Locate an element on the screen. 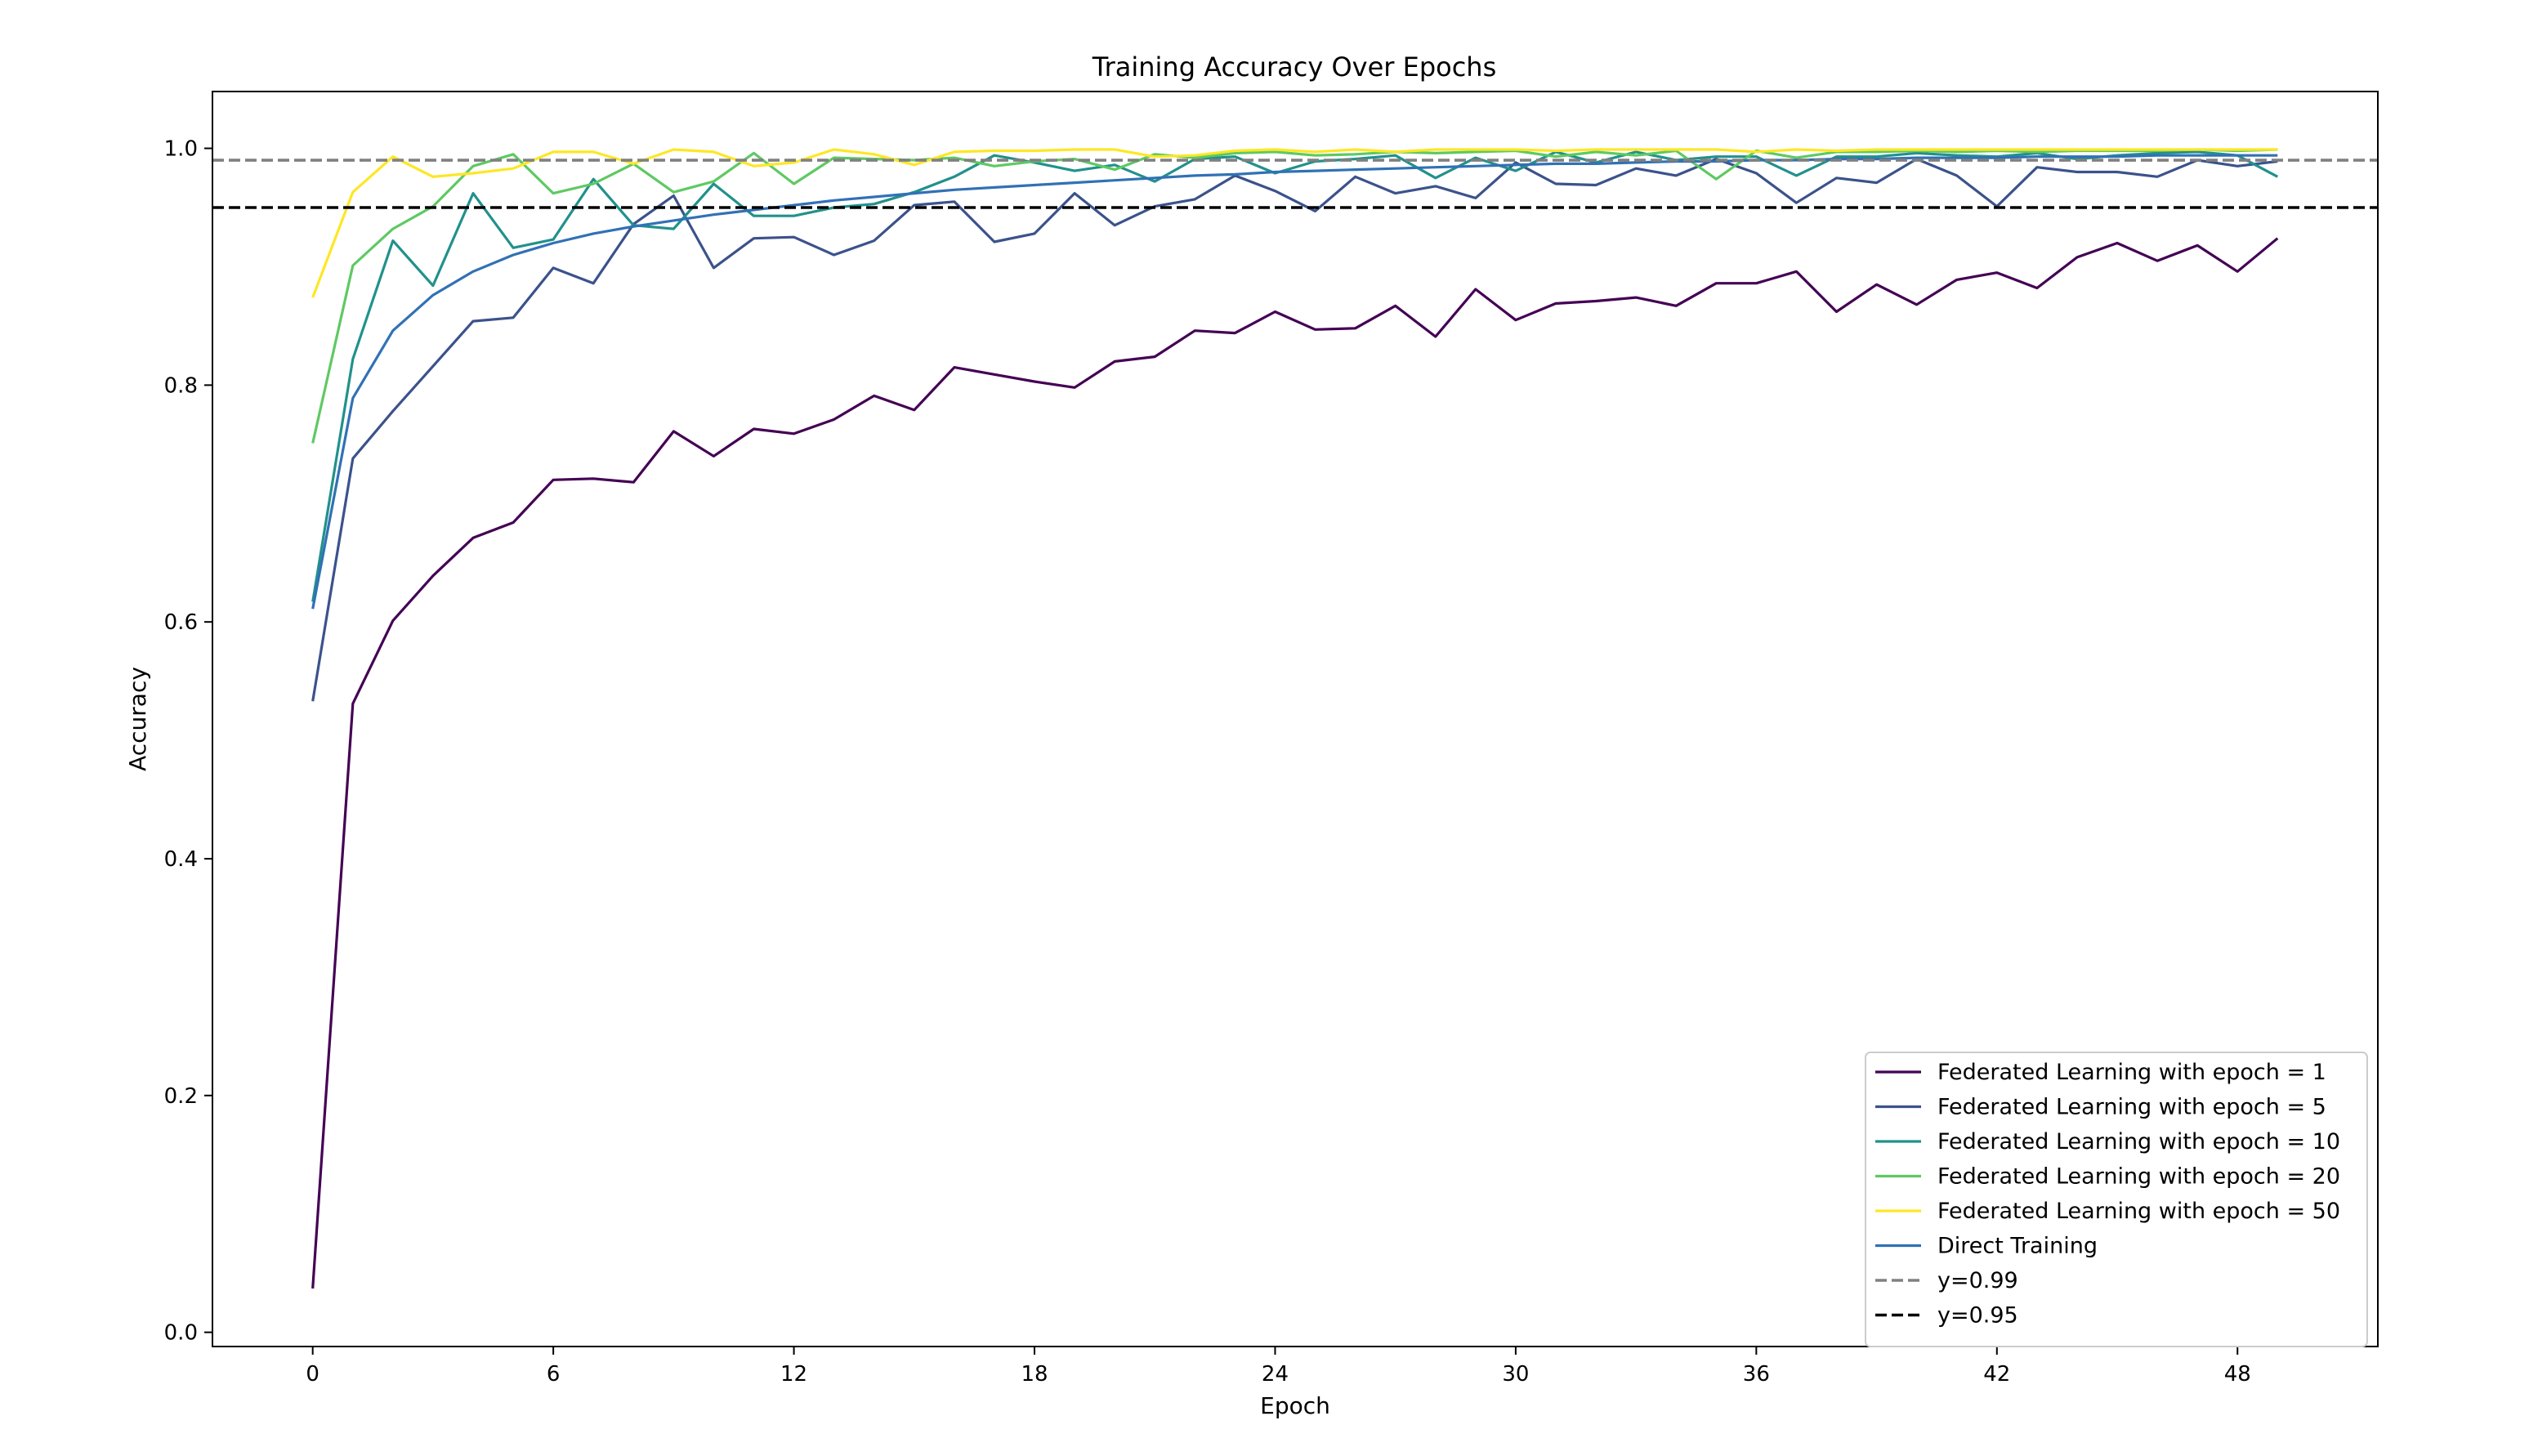  legend-label: Federated Learning with epoch = 10 is located at coordinates (2138, 1142).